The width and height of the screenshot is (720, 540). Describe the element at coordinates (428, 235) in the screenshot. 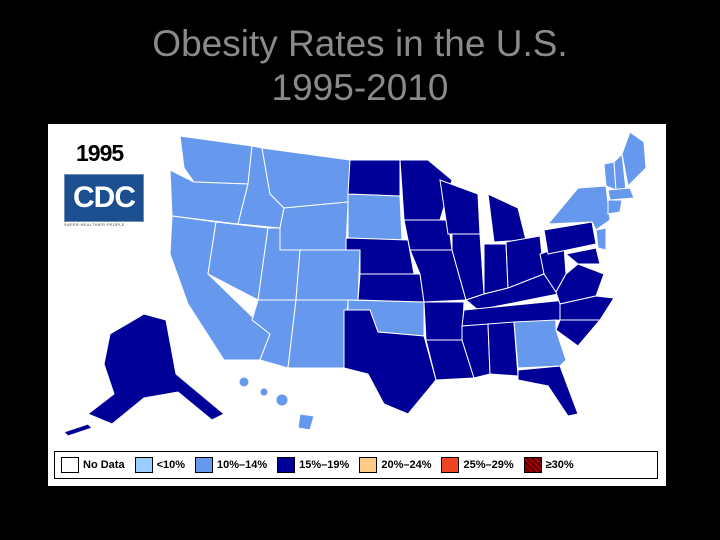

I see `state-iowa` at that location.